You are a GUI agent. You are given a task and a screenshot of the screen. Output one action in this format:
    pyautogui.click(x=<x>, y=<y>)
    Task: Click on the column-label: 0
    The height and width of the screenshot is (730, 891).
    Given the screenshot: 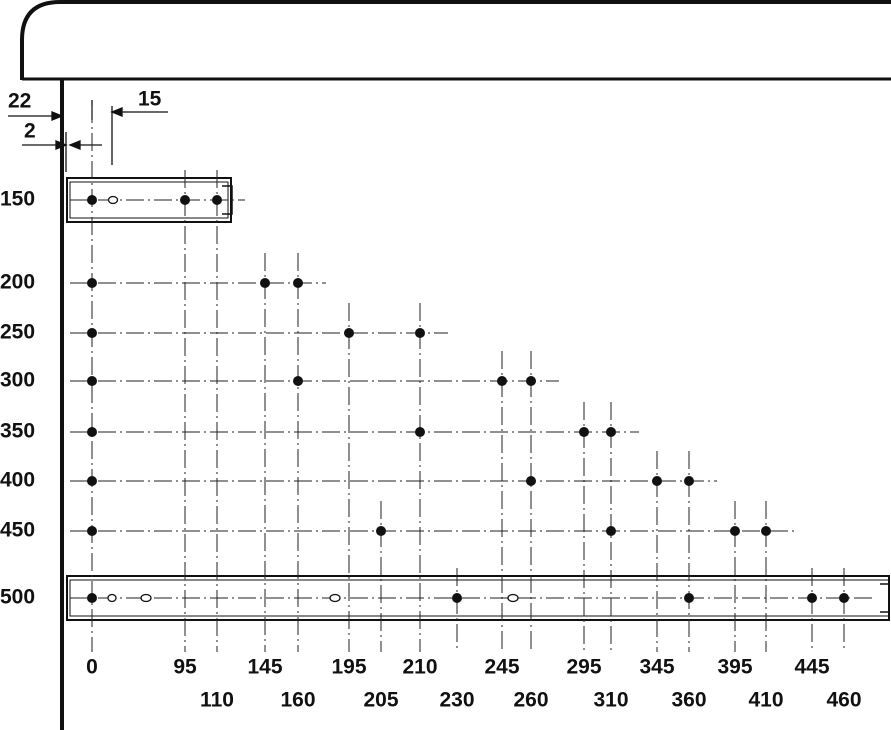 What is the action you would take?
    pyautogui.click(x=92, y=667)
    